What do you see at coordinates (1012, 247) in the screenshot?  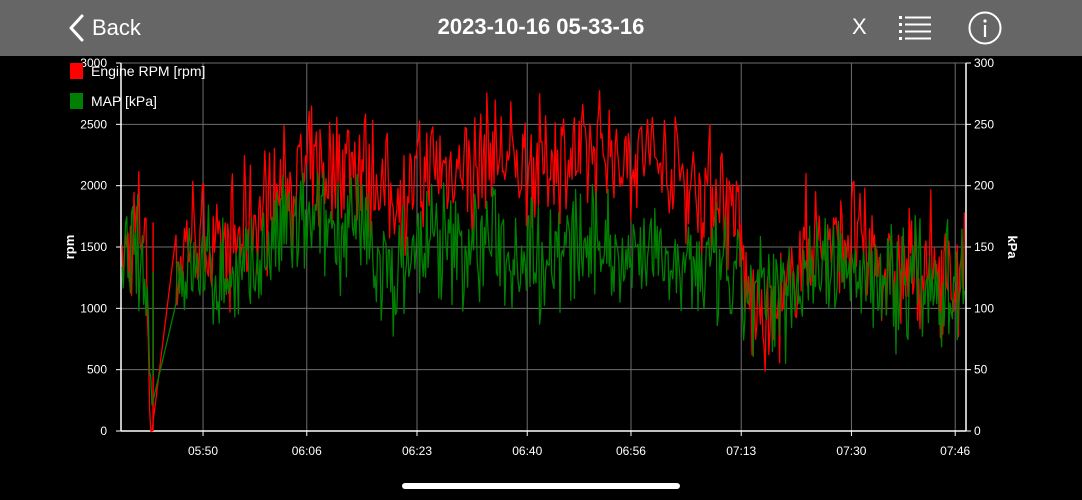 I see `y2-axis-title: kPa` at bounding box center [1012, 247].